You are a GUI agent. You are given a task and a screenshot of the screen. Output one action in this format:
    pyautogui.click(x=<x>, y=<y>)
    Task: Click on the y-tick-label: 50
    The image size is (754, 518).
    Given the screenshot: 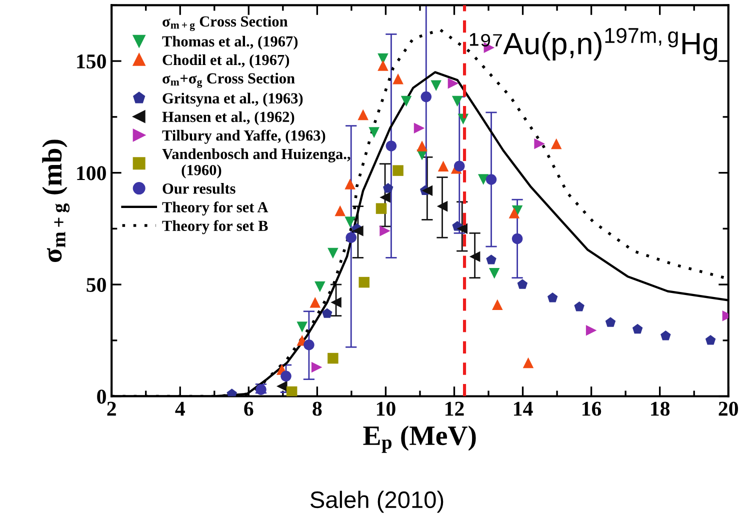 What is the action you would take?
    pyautogui.click(x=96, y=285)
    